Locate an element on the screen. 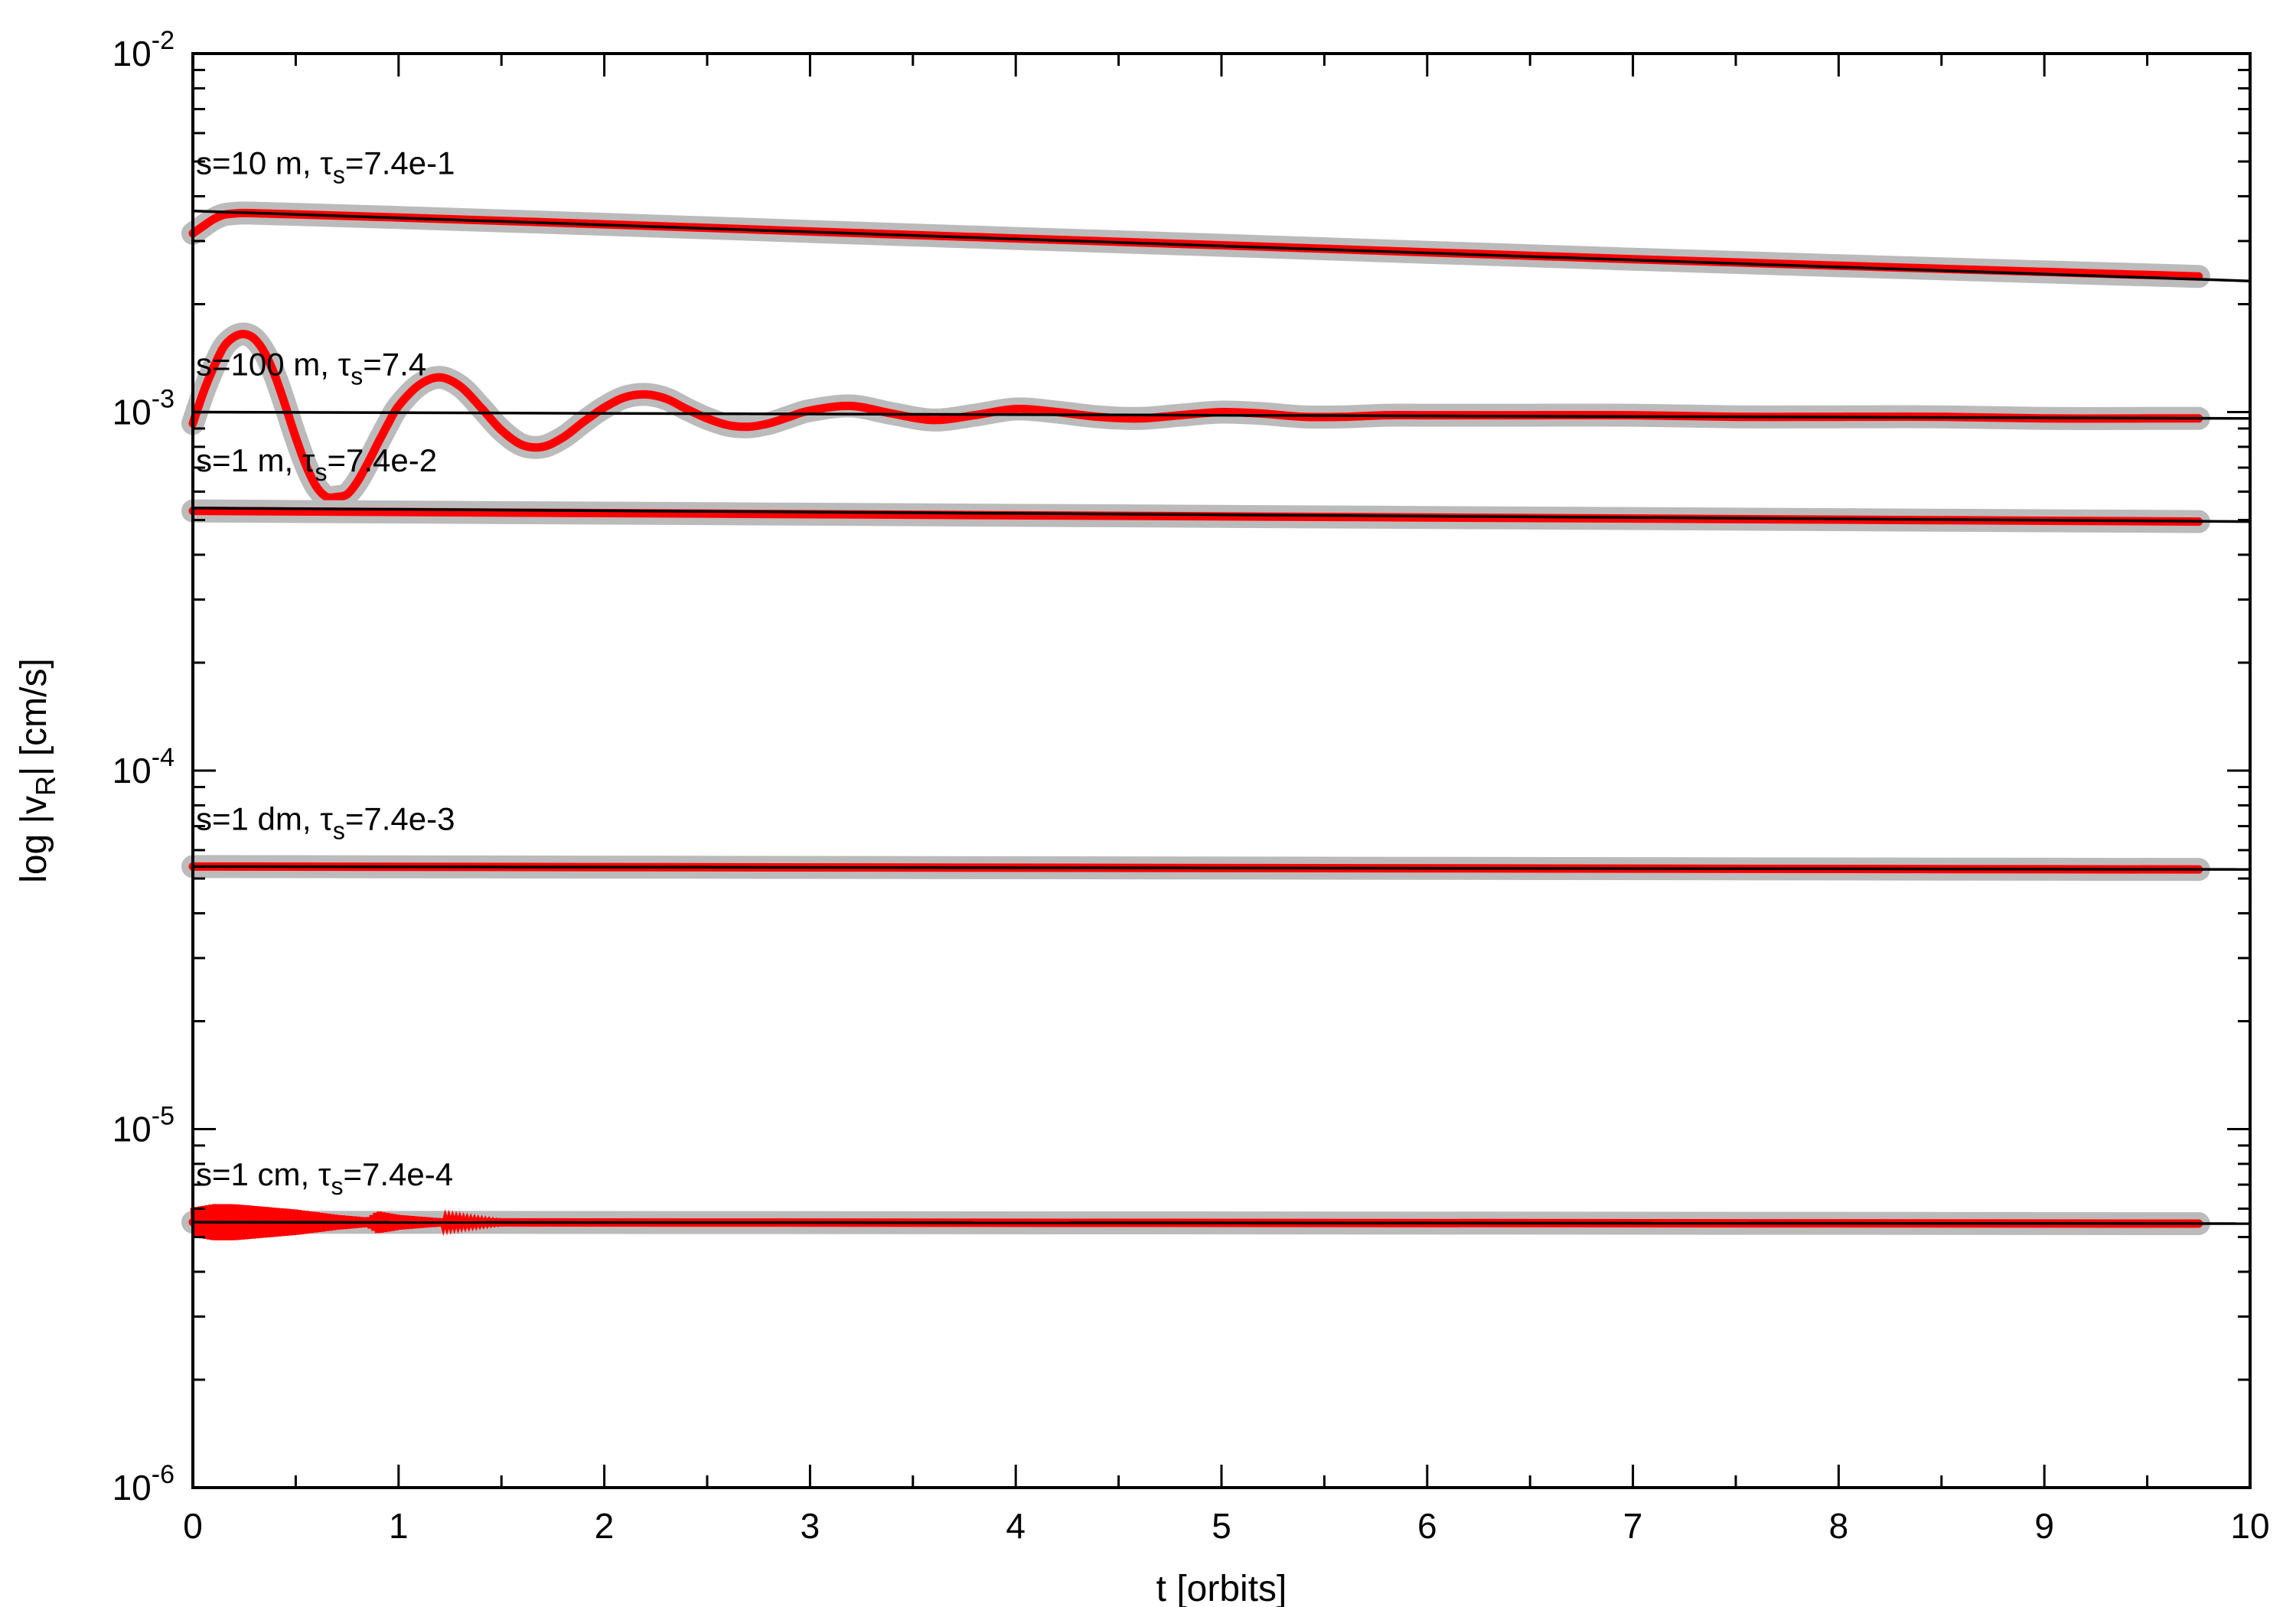  series-label: s=1 dm, τs=7.4e-3 is located at coordinates (325, 822).